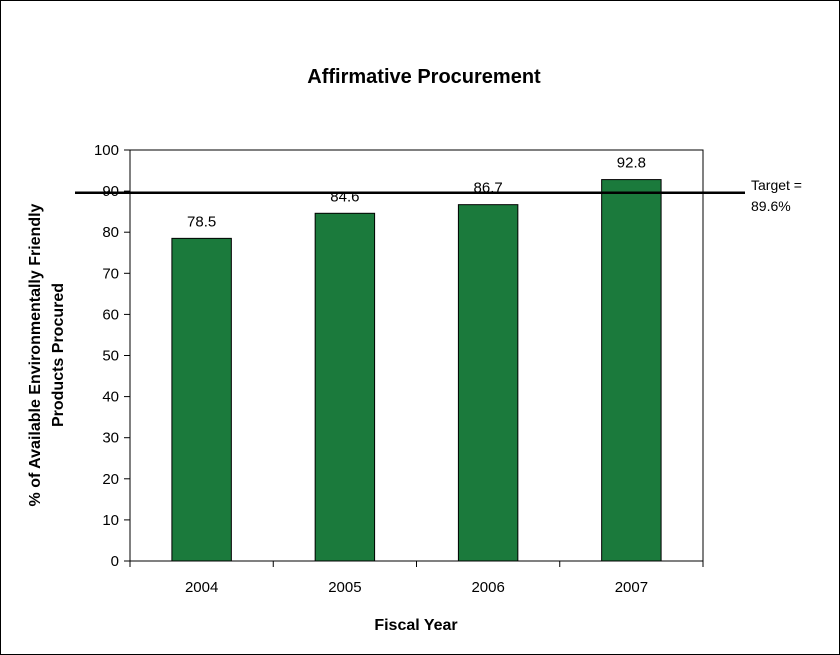 This screenshot has width=840, height=655. What do you see at coordinates (106, 150) in the screenshot?
I see `y-tick-label: 100` at bounding box center [106, 150].